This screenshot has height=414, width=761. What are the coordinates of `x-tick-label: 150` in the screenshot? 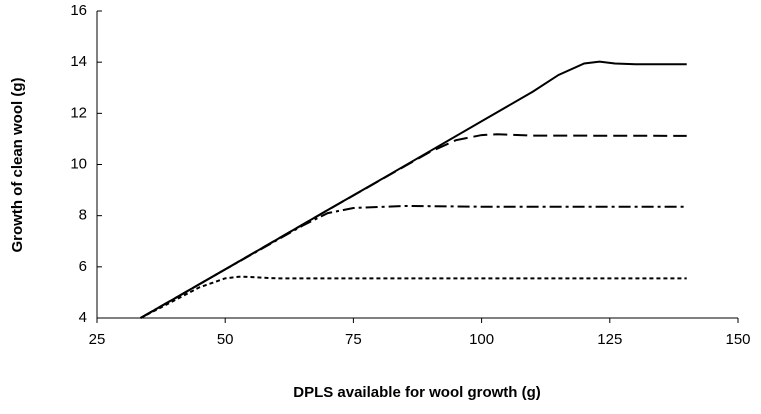 It's located at (737, 339).